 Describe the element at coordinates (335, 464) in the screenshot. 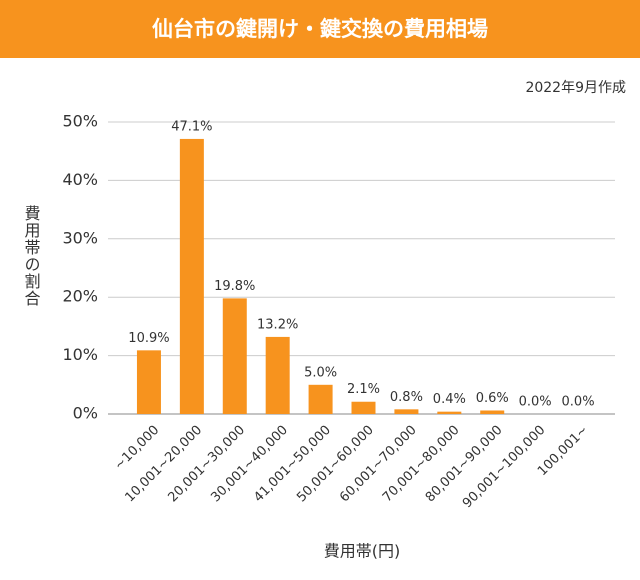

I see `x-tick-label: 50,001~60,000` at that location.